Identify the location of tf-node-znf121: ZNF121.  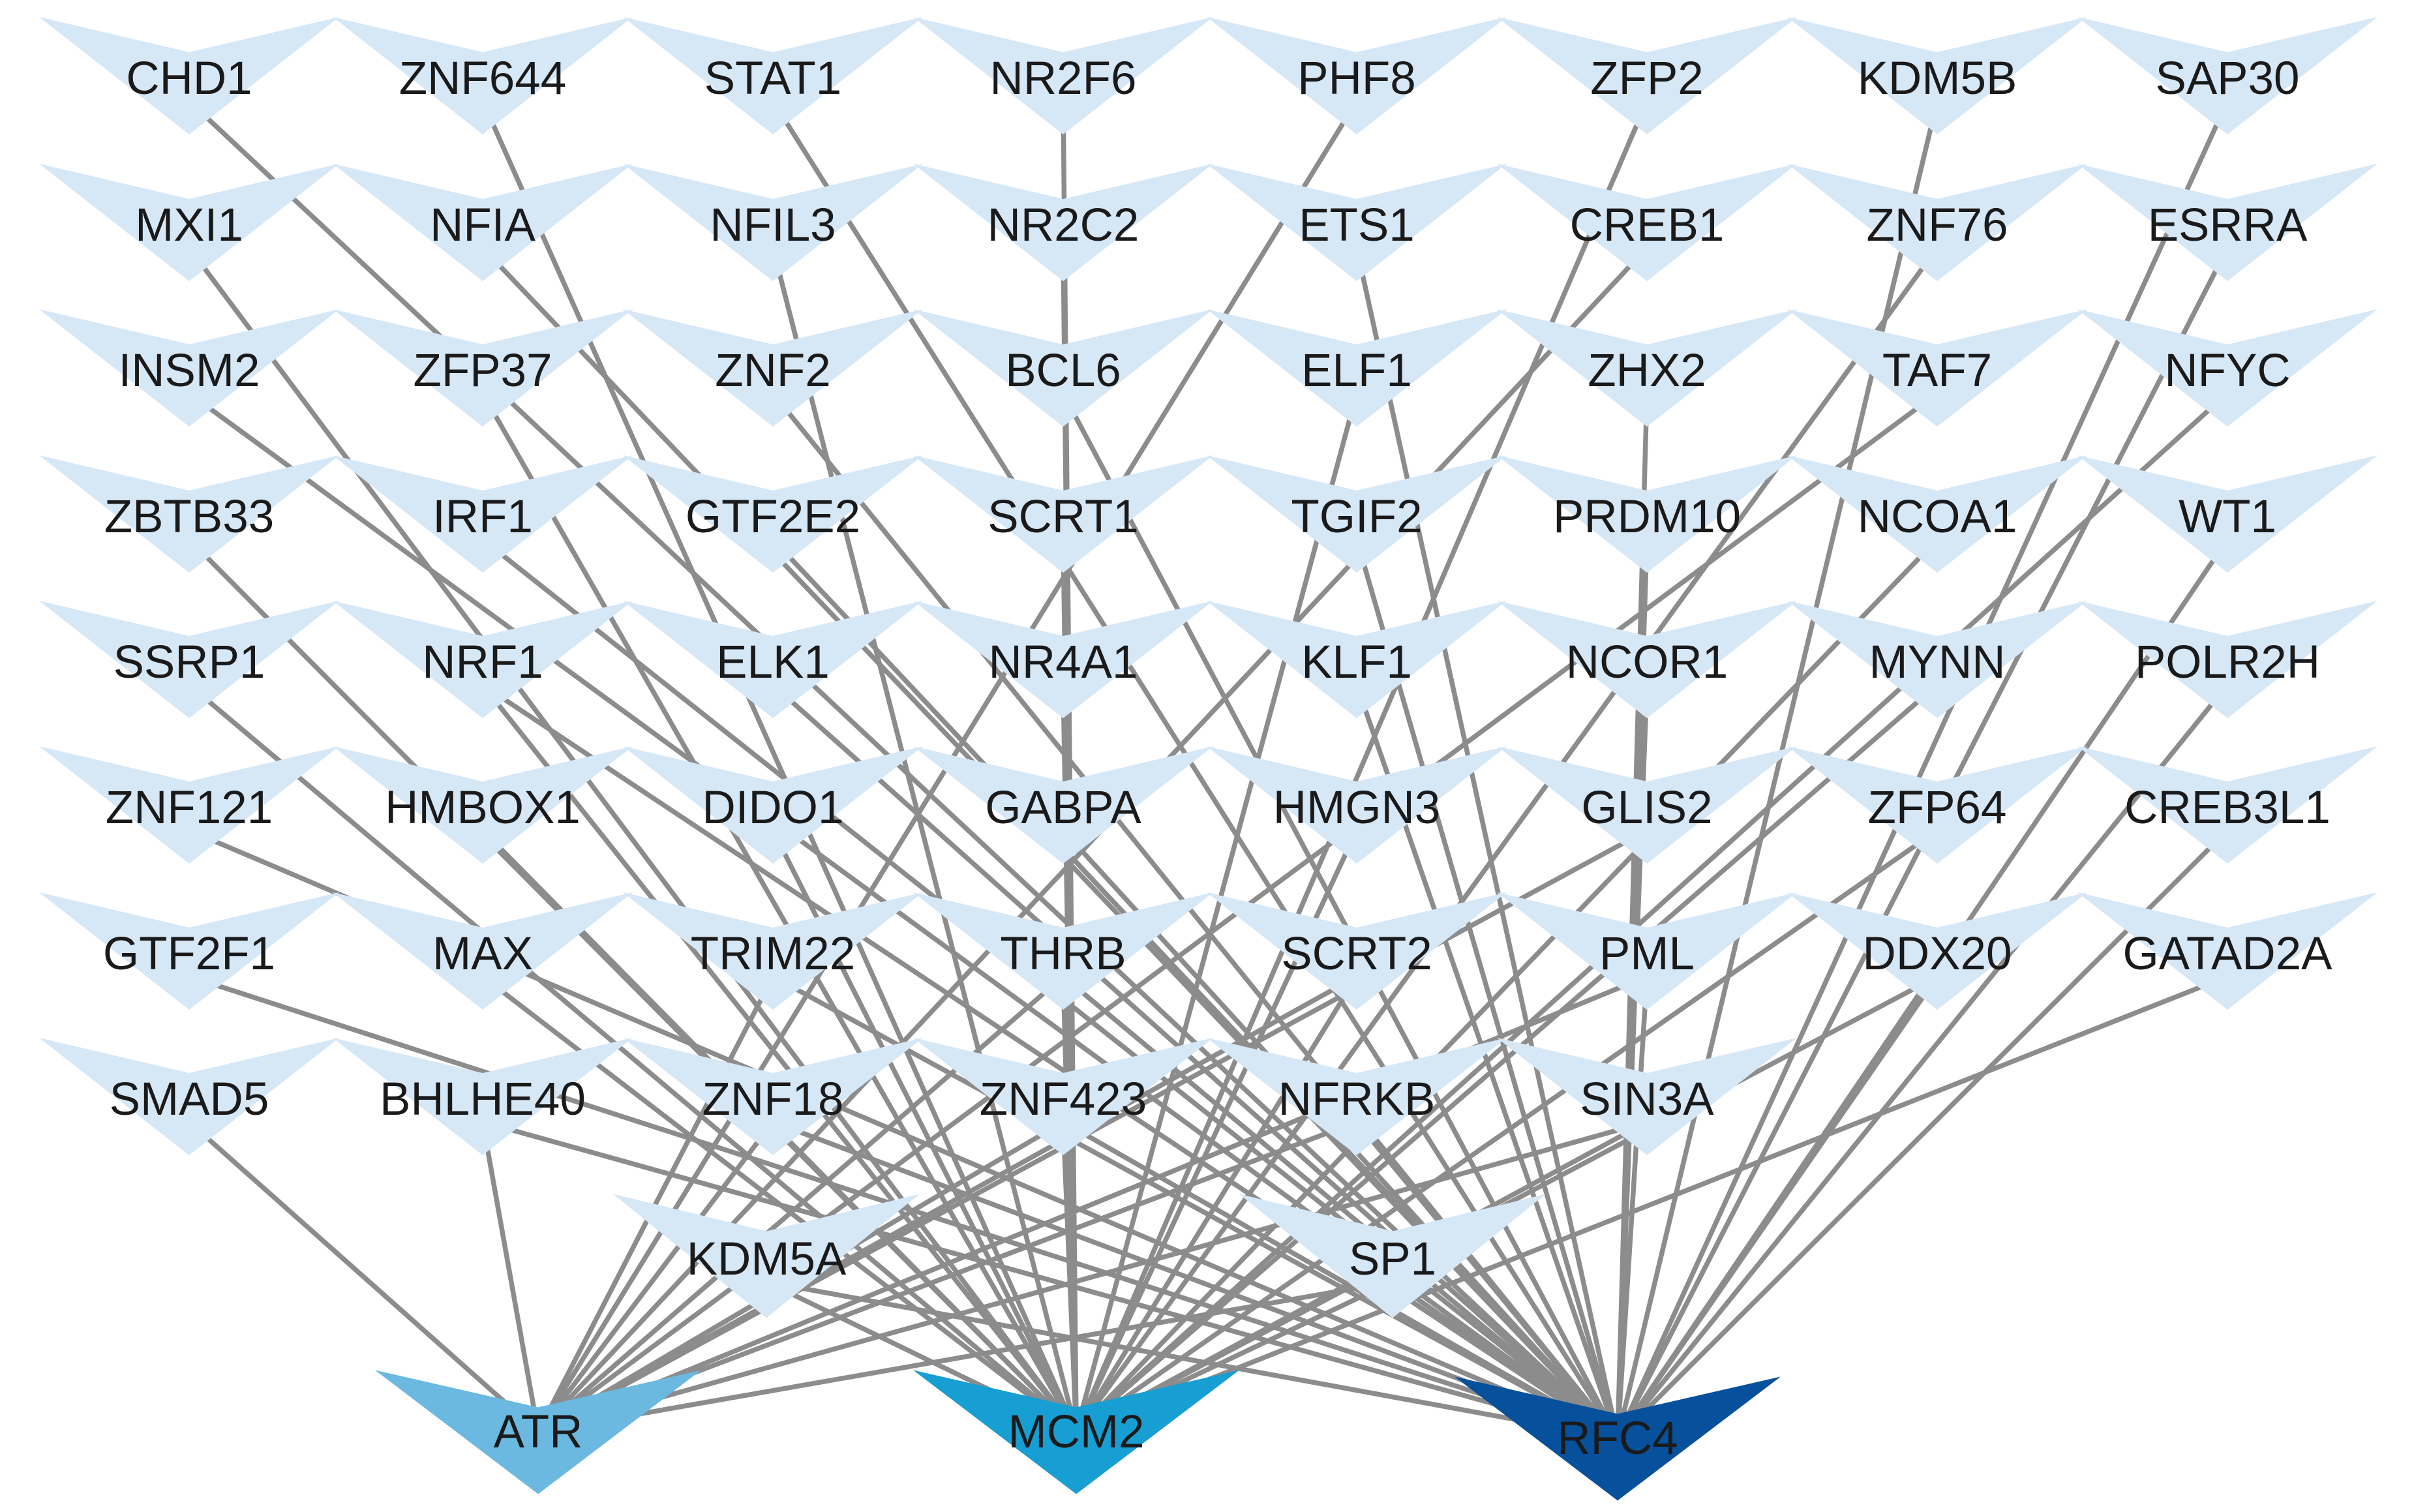
(189, 805).